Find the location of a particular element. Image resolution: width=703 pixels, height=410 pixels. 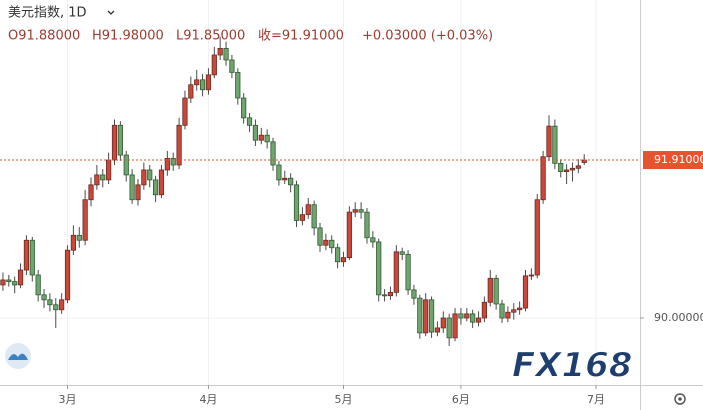

ohlc-value: 收=91.91000 is located at coordinates (301, 36).